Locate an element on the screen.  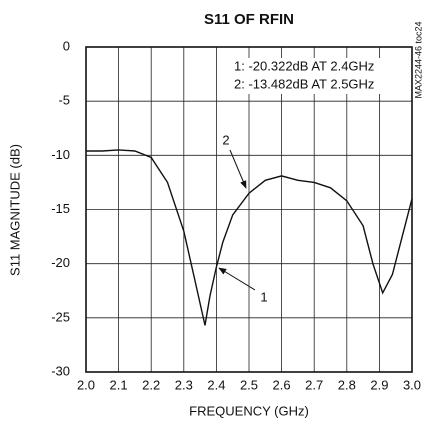
y-tick-label: -30 is located at coordinates (60, 370).